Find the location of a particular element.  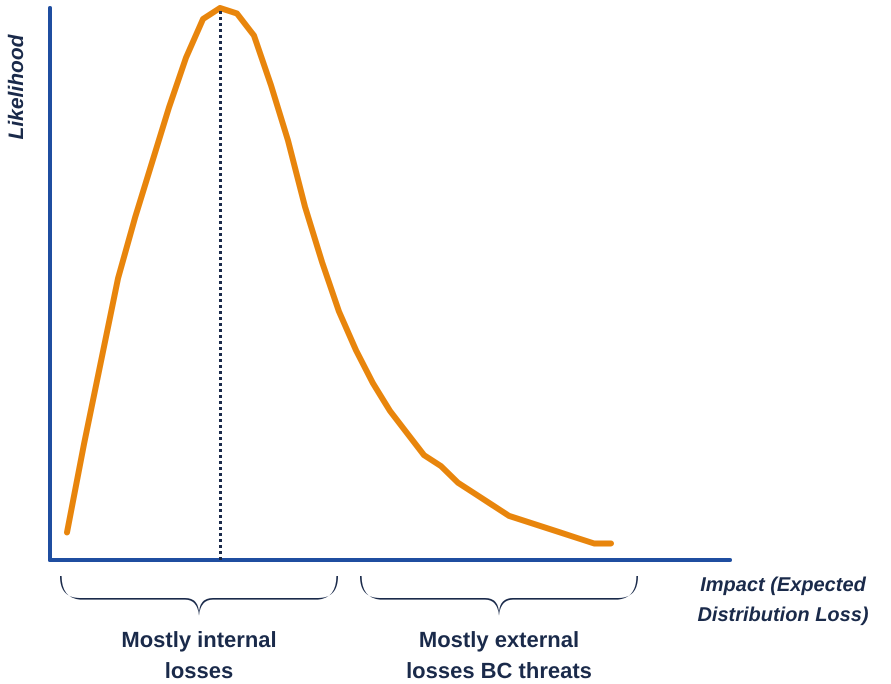

x-axis-title: Impact (Expected Distribution Loss) is located at coordinates (783, 600).